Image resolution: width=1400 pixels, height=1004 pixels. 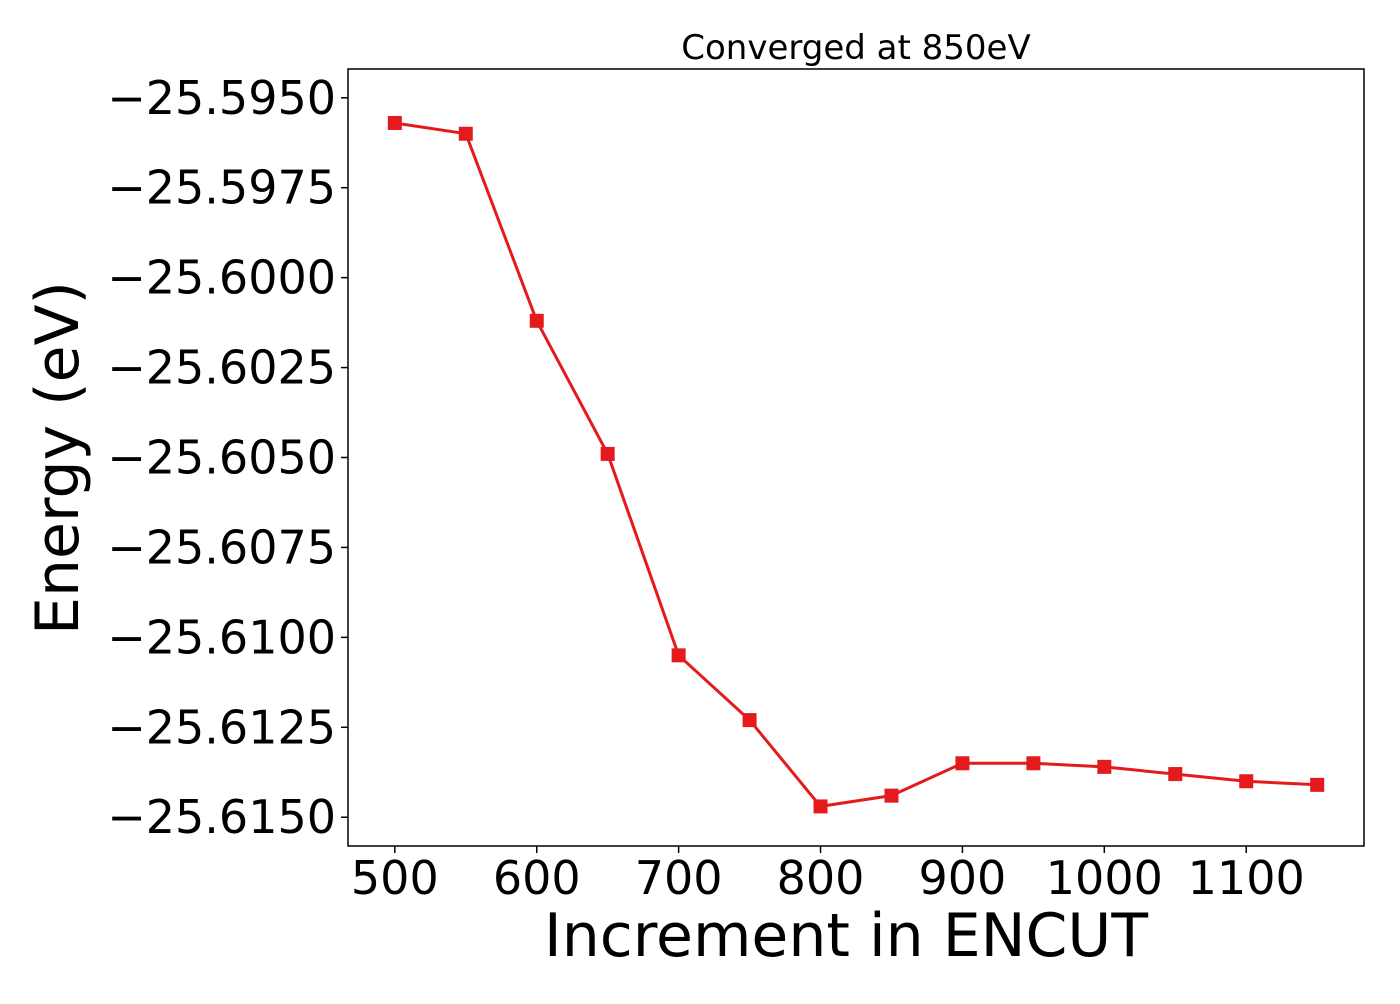 What do you see at coordinates (855, 48) in the screenshot?
I see `chart-title: Converged at 850eV` at bounding box center [855, 48].